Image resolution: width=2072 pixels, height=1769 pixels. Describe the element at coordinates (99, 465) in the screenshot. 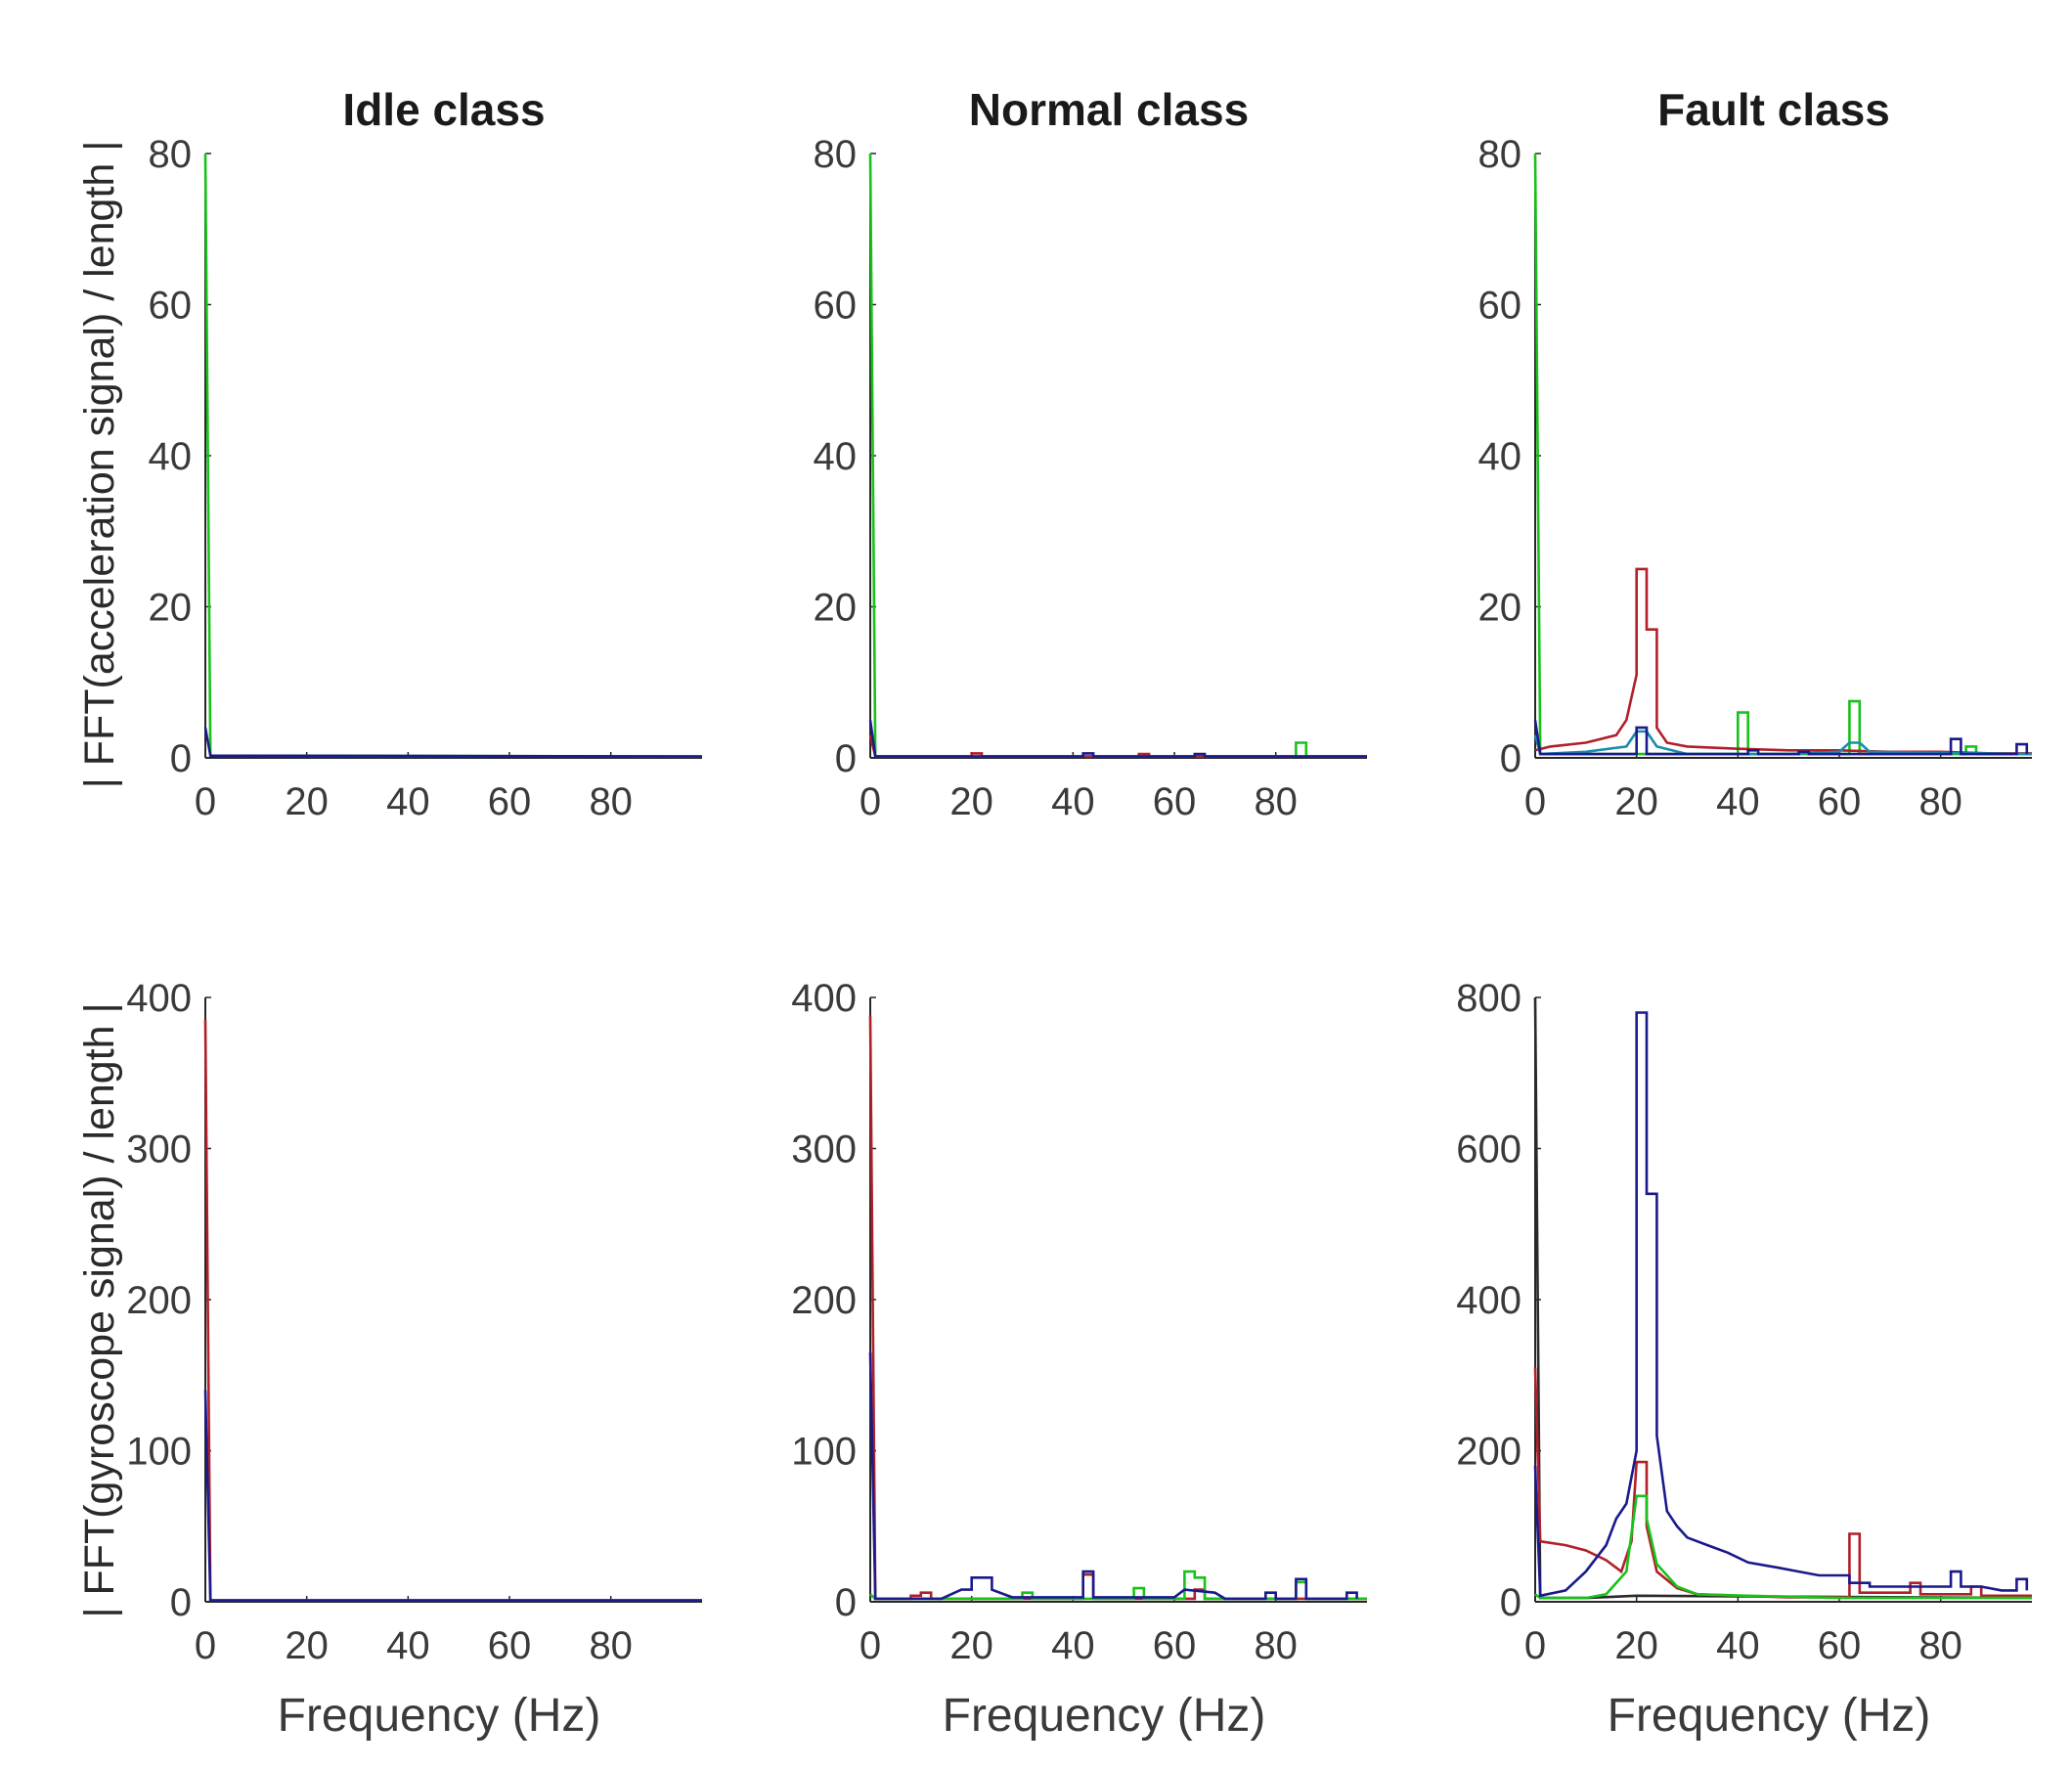

I see `row-label-acceleration: | FFT(acceleration signal) / length |` at that location.